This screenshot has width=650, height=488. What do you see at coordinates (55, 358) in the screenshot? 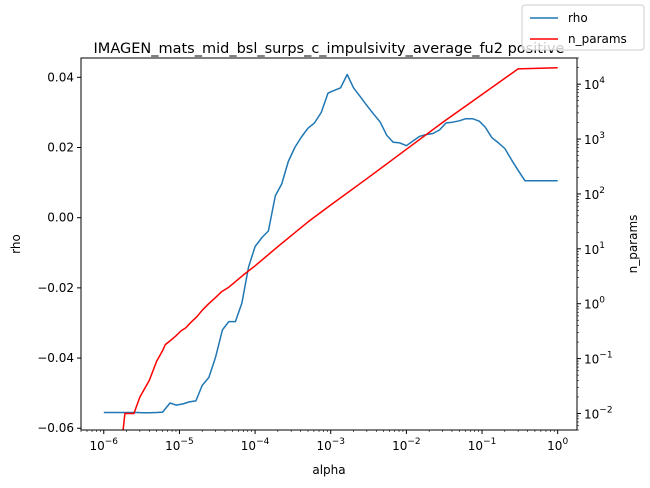
I see `y-tick-label: −0.04` at bounding box center [55, 358].